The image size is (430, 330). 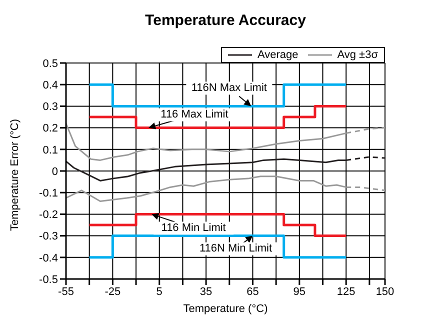 What do you see at coordinates (48, 194) in the screenshot?
I see `y-tick-label: -0.1` at bounding box center [48, 194].